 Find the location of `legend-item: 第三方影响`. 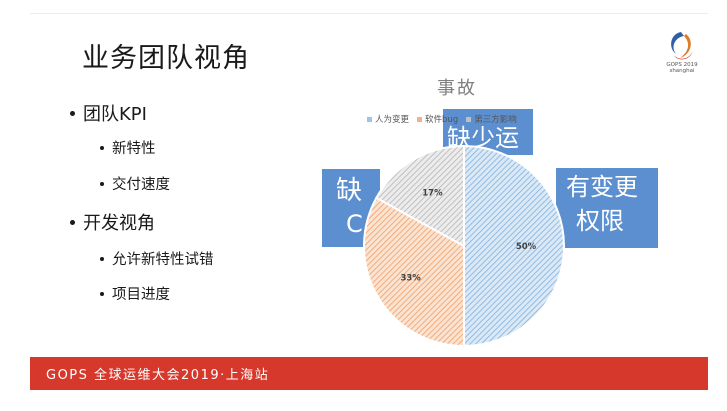

legend-item: 第三方影响 is located at coordinates (491, 119).